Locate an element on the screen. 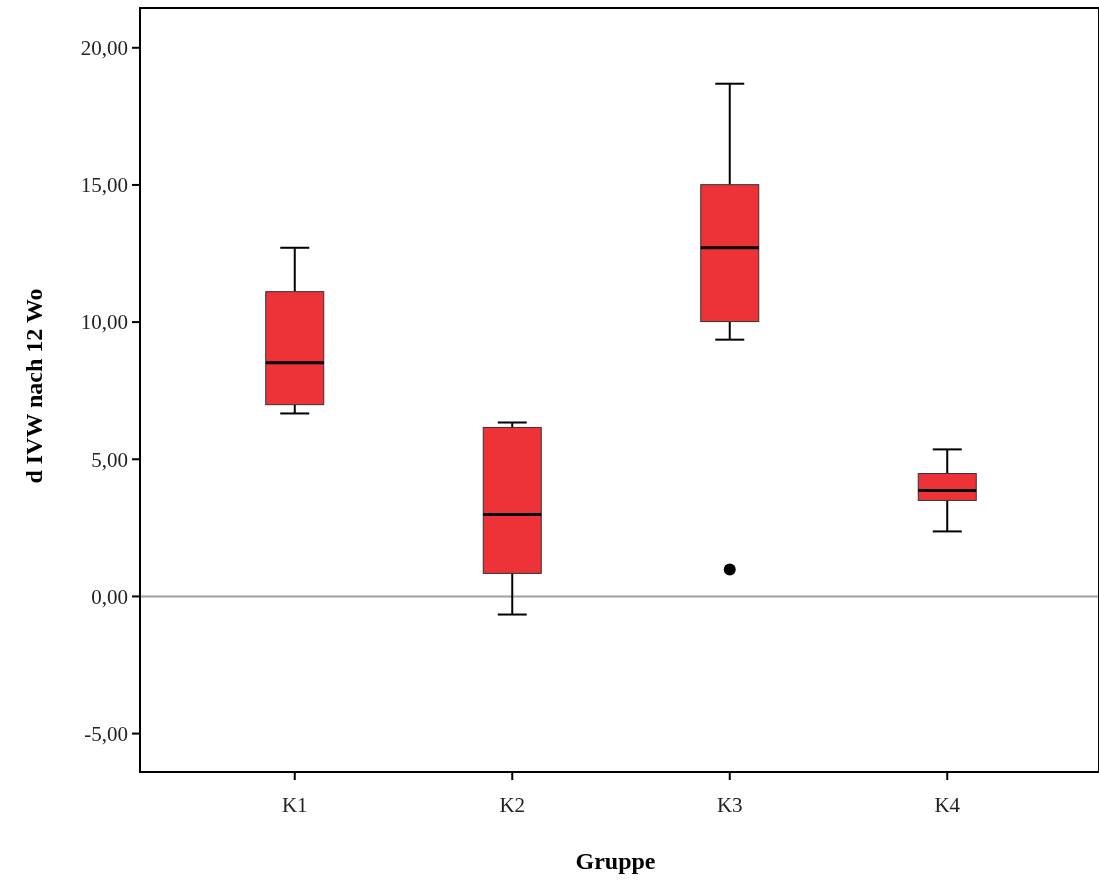  y-tick-label: 10,00 is located at coordinates (104, 322).